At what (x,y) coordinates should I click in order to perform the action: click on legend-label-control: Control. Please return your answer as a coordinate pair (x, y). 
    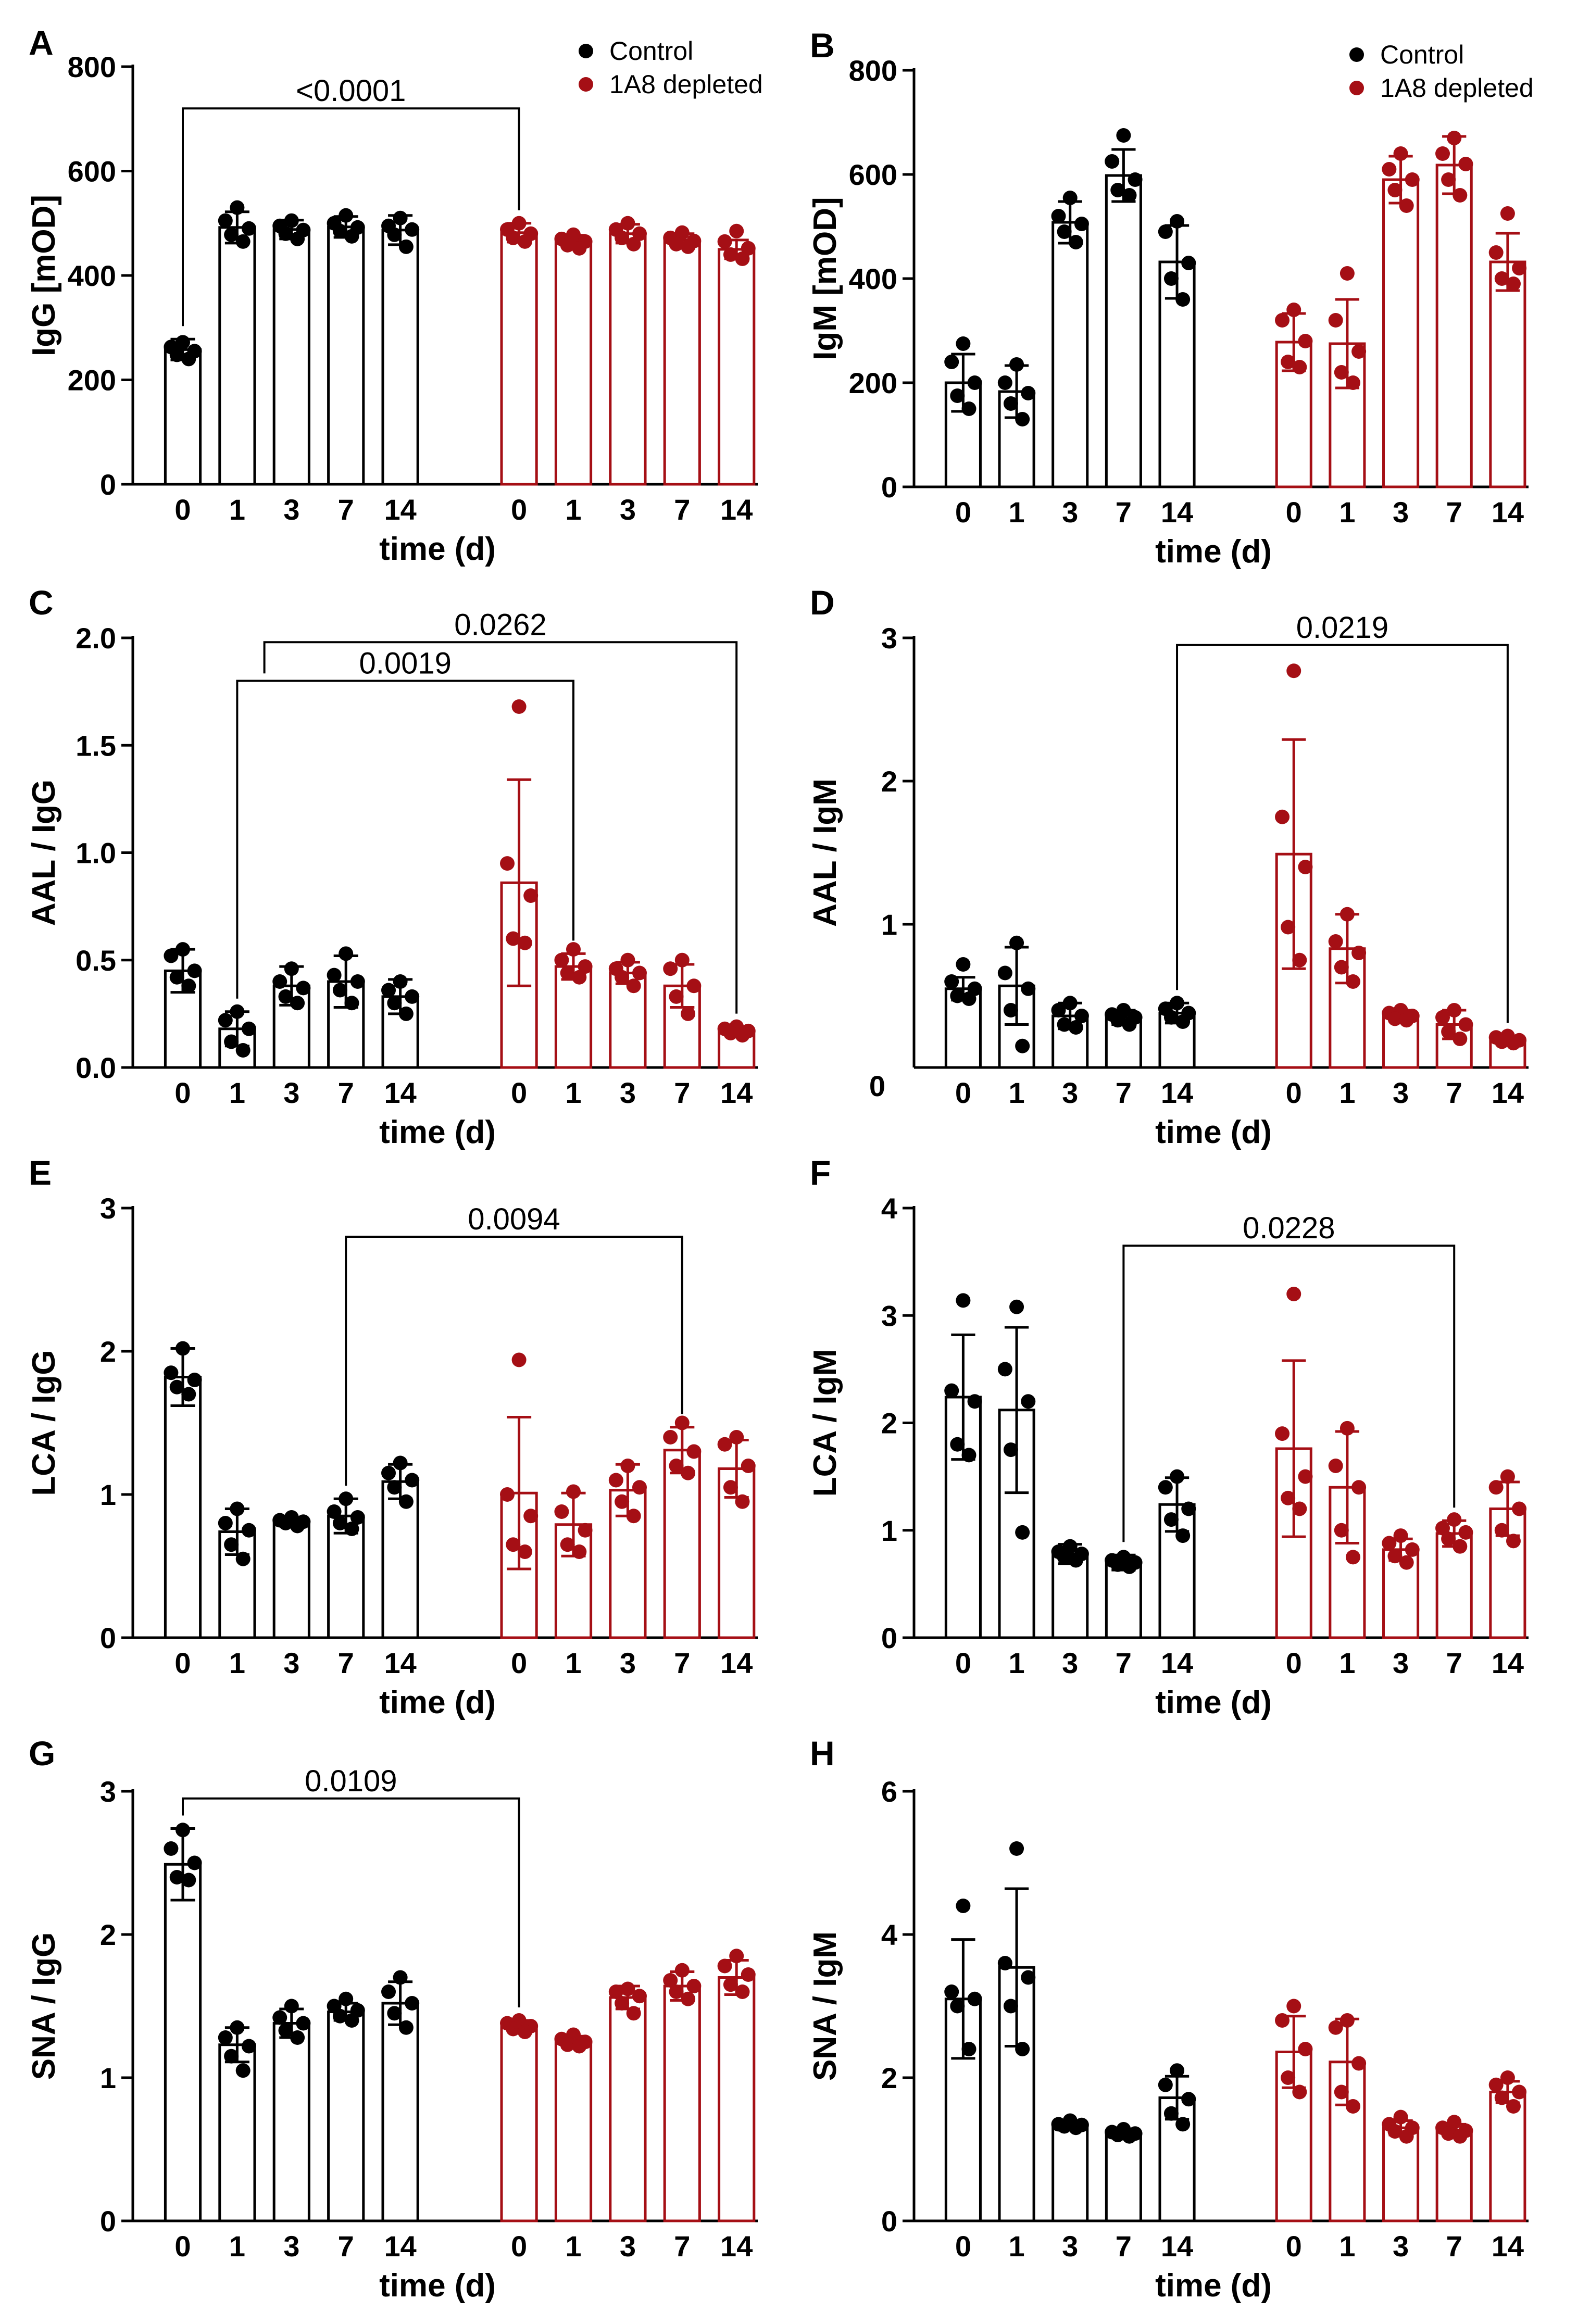
    Looking at the image, I should click on (1422, 54).